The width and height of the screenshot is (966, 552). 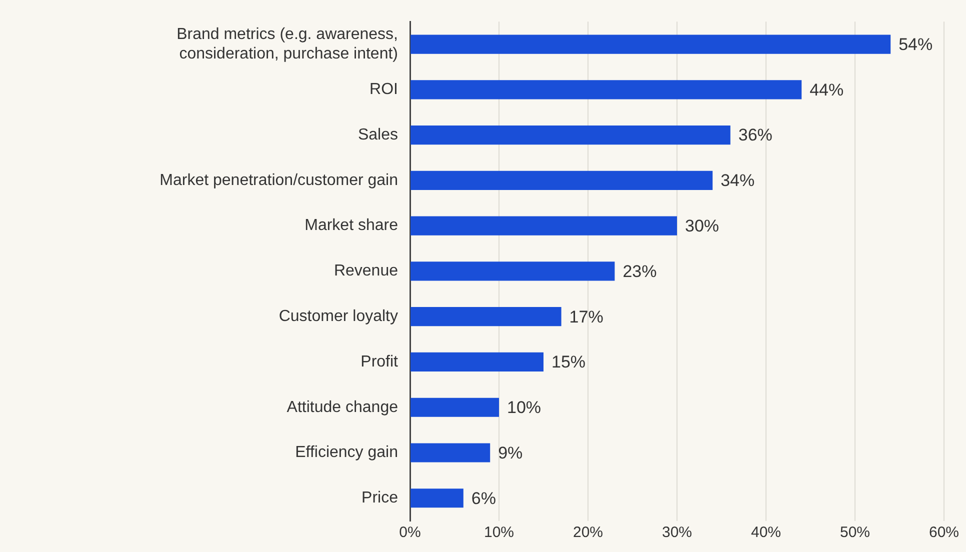 What do you see at coordinates (766, 532) in the screenshot?
I see `x-tick-label: 40%` at bounding box center [766, 532].